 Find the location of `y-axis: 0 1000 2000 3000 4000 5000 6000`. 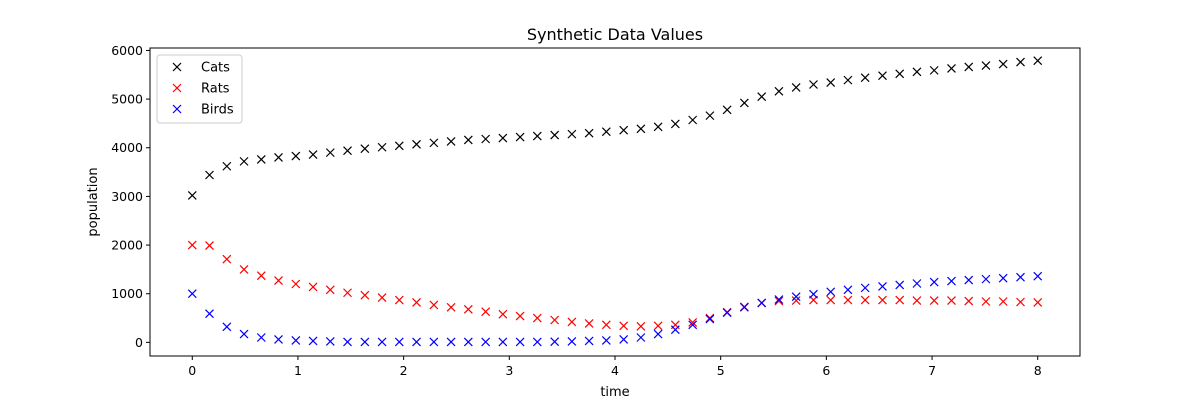

y-axis: 0 1000 2000 3000 4000 5000 6000 is located at coordinates (130, 196).